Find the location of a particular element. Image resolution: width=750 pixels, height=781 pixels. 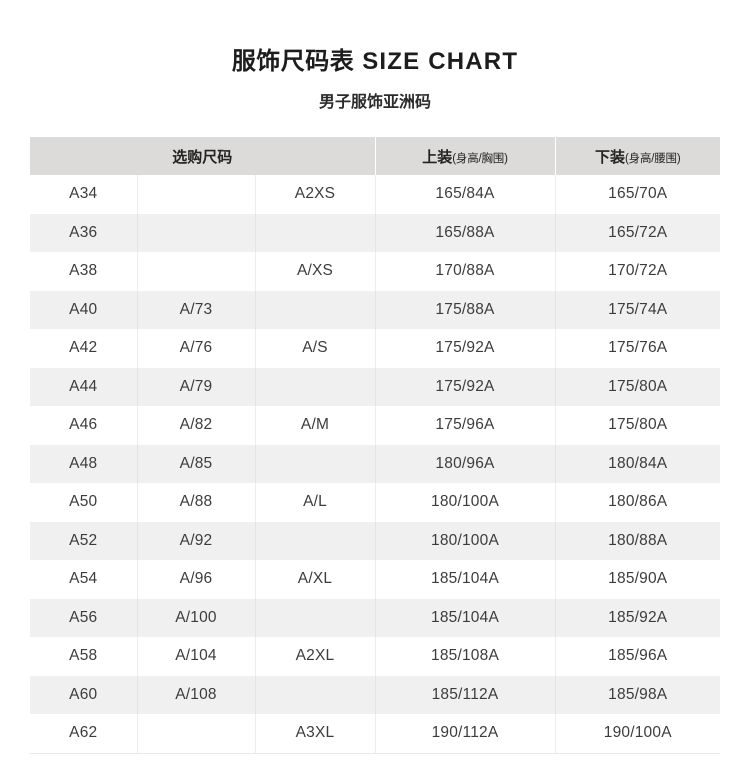

cell-bottom-measure: 175/76A is located at coordinates (637, 348).